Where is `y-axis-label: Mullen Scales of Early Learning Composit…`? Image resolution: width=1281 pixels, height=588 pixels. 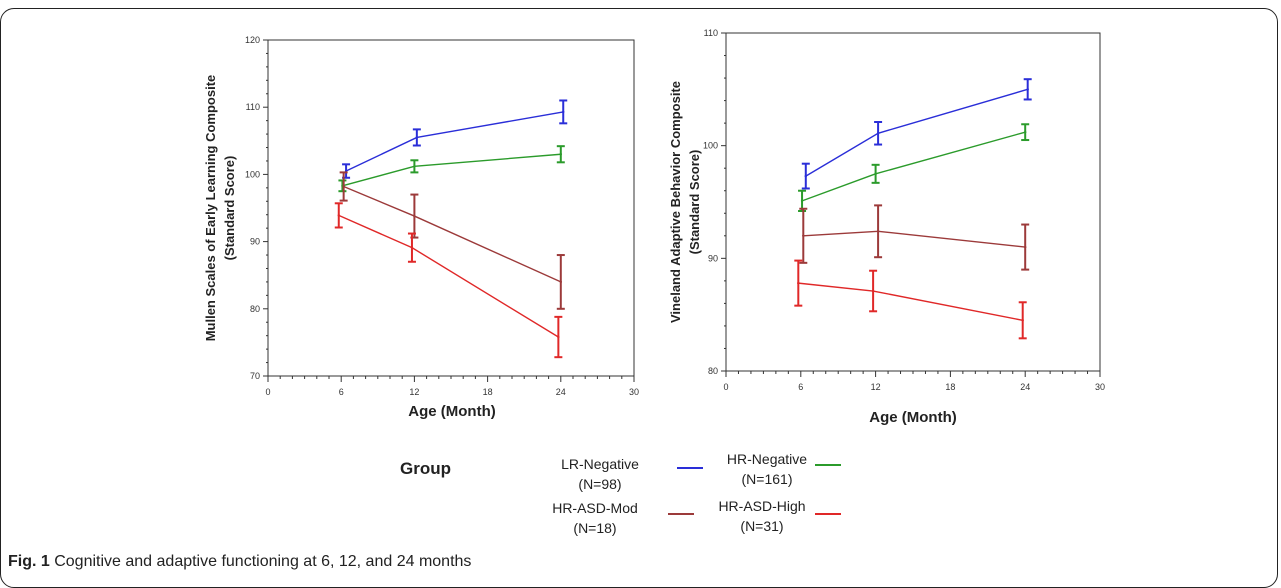 y-axis-label: Mullen Scales of Early Learning Composit… is located at coordinates (210, 208).